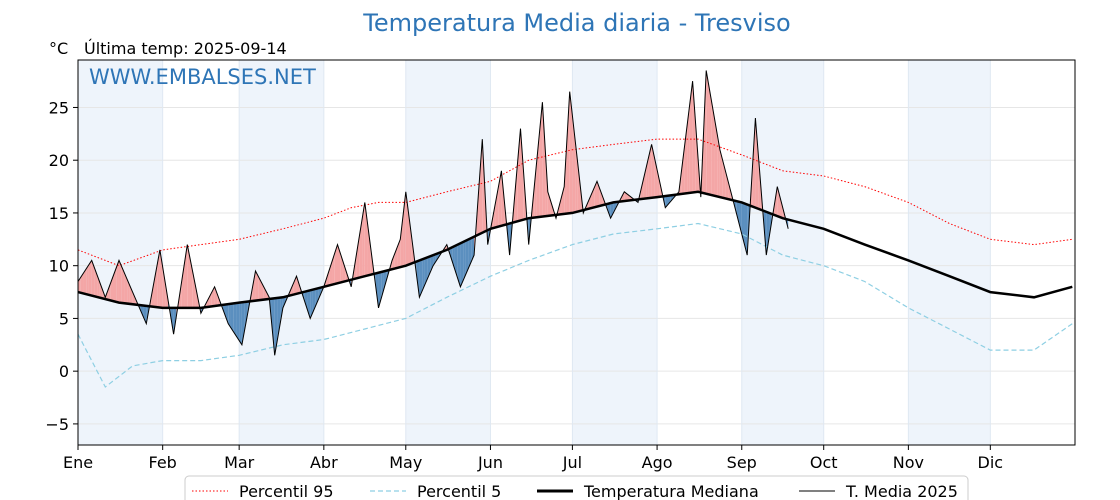 This screenshot has height=500, width=1120. Describe the element at coordinates (61, 266) in the screenshot. I see `y-axis: −5 0 5 10 15 20 25` at that location.